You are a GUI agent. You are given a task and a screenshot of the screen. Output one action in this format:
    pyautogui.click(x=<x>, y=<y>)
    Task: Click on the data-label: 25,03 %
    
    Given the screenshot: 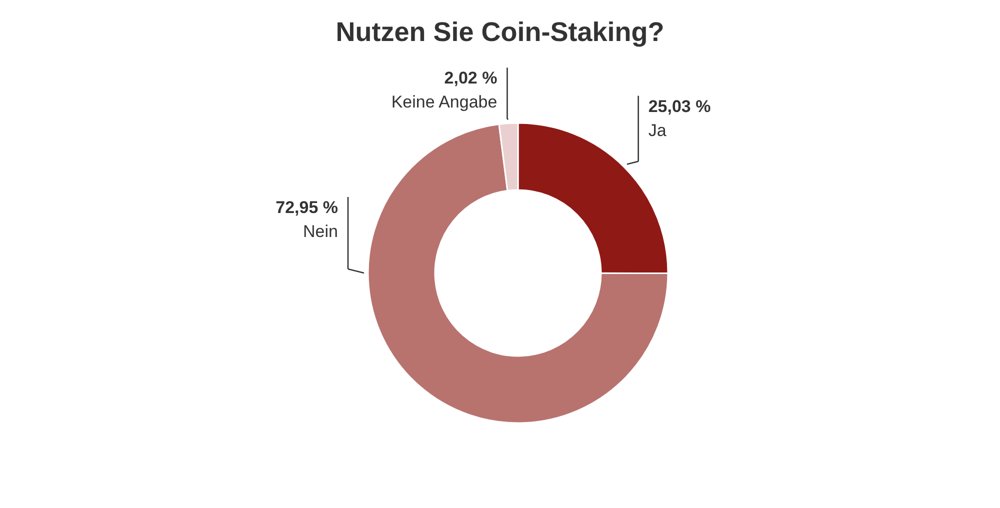 What is the action you would take?
    pyautogui.click(x=679, y=106)
    